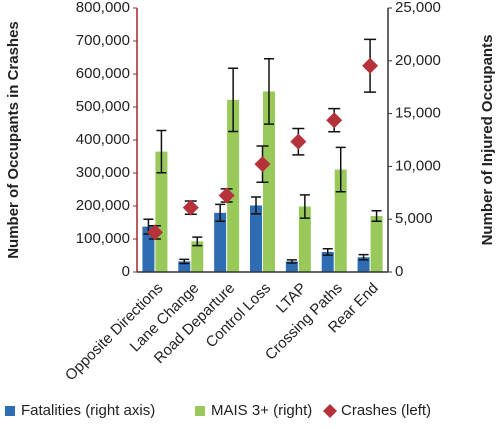 This screenshot has height=429, width=500. I want to click on y2-axis-title: Number of Injured Occupants, so click(487, 140).